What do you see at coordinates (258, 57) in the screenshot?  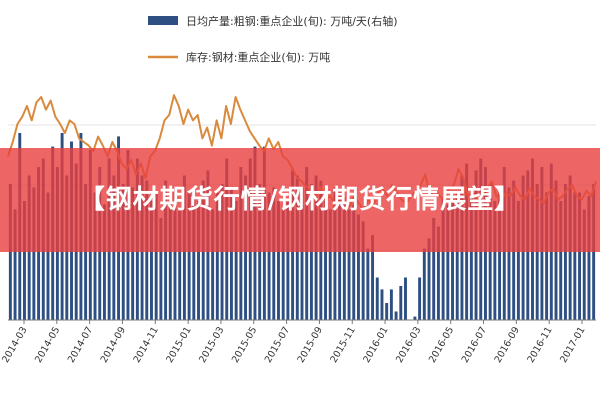 I see `legend-label-inventory: 库存:钢材:重点企业(旬): 万吨` at bounding box center [258, 57].